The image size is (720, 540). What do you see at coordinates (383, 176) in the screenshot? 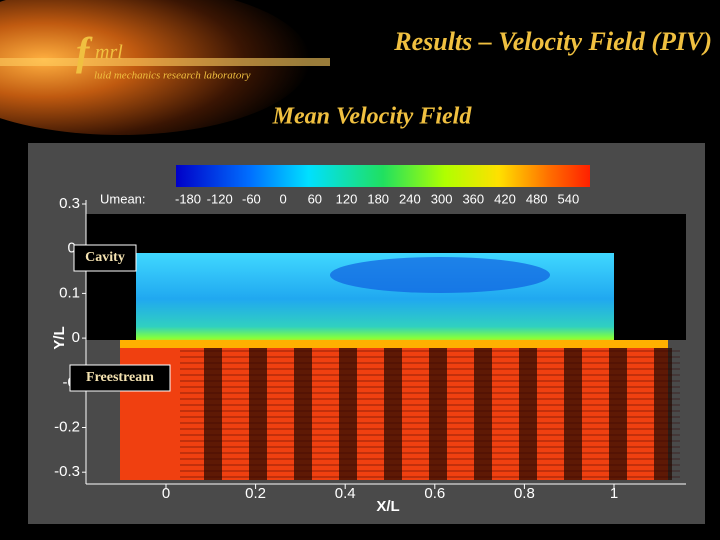
I see `colorbar` at bounding box center [383, 176].